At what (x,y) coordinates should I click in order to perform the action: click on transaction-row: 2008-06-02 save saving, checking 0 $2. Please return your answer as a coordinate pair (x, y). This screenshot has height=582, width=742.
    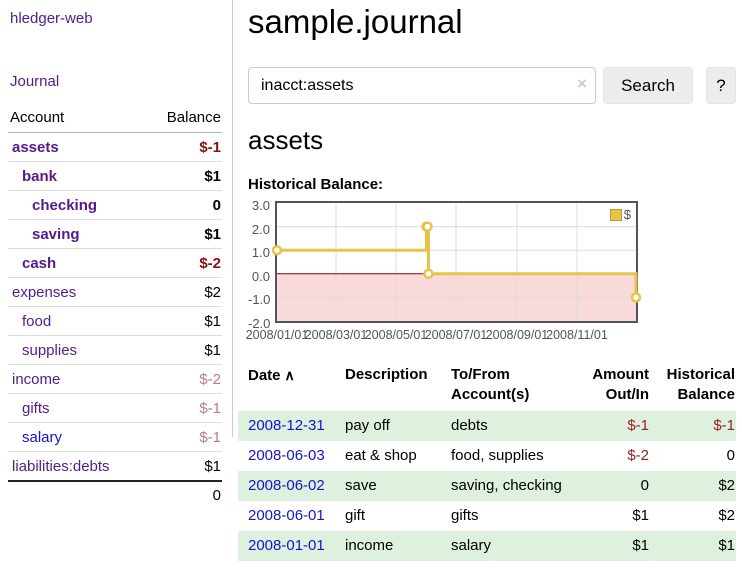
    Looking at the image, I should click on (487, 486).